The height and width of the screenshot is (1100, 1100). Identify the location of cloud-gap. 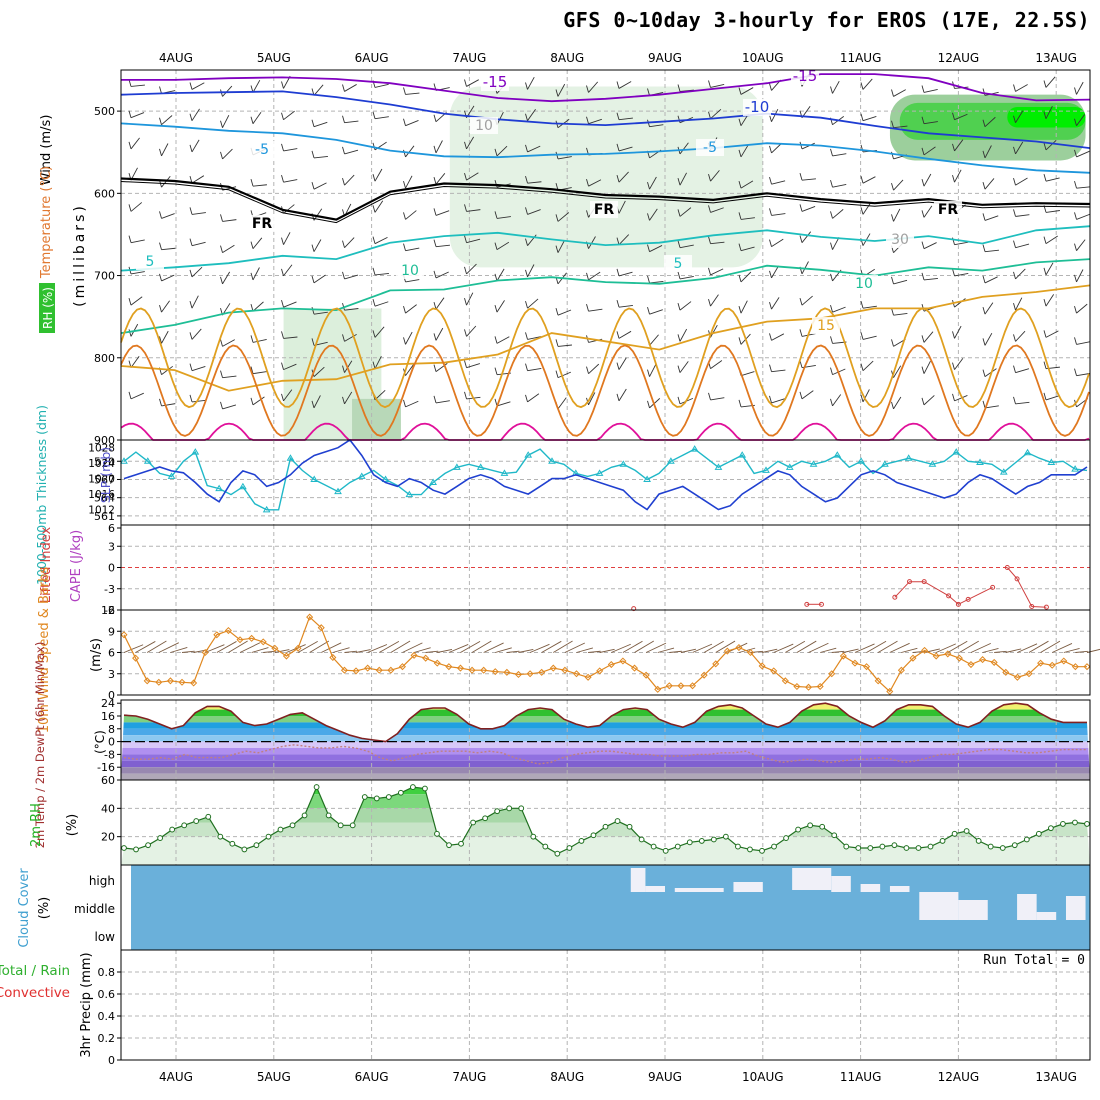
(973, 910).